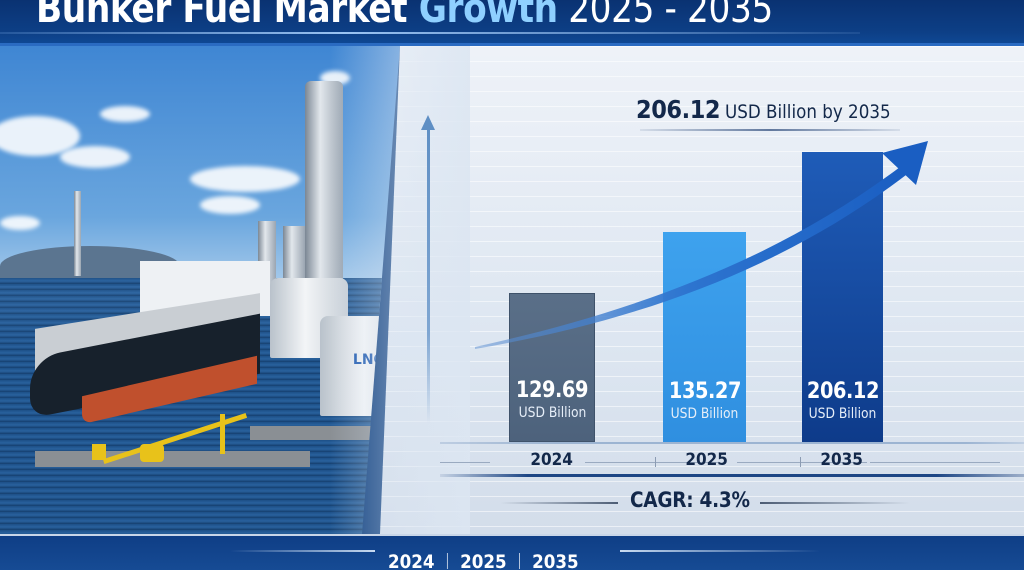  Describe the element at coordinates (294, 258) in the screenshot. I see `refinery-unit` at that location.